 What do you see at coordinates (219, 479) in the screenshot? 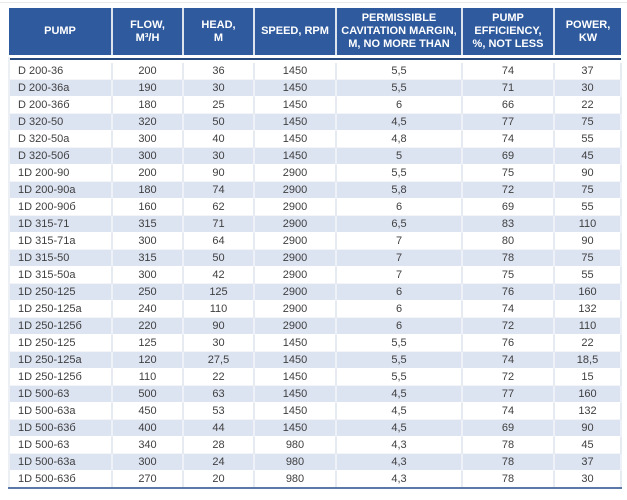
I see `cell-head: 20` at bounding box center [219, 479].